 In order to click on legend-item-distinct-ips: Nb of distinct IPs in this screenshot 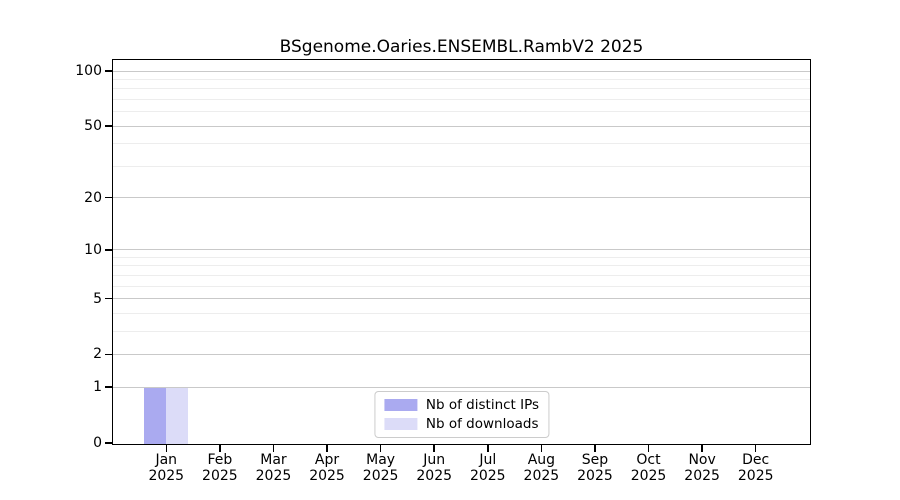, I will do `click(461, 405)`.